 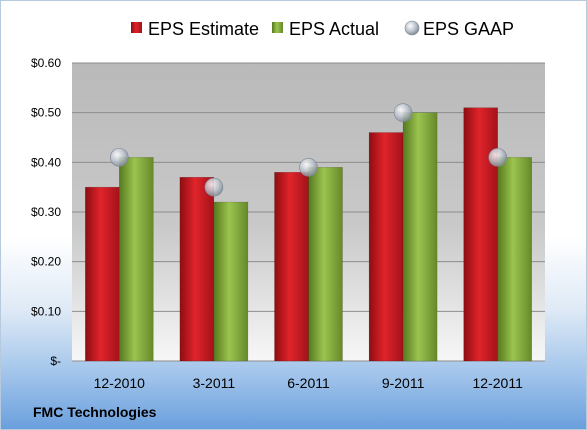 I want to click on x-axis: 12-2010 3-2011 6-2011 9-2011 12-2011, so click(x=308, y=383).